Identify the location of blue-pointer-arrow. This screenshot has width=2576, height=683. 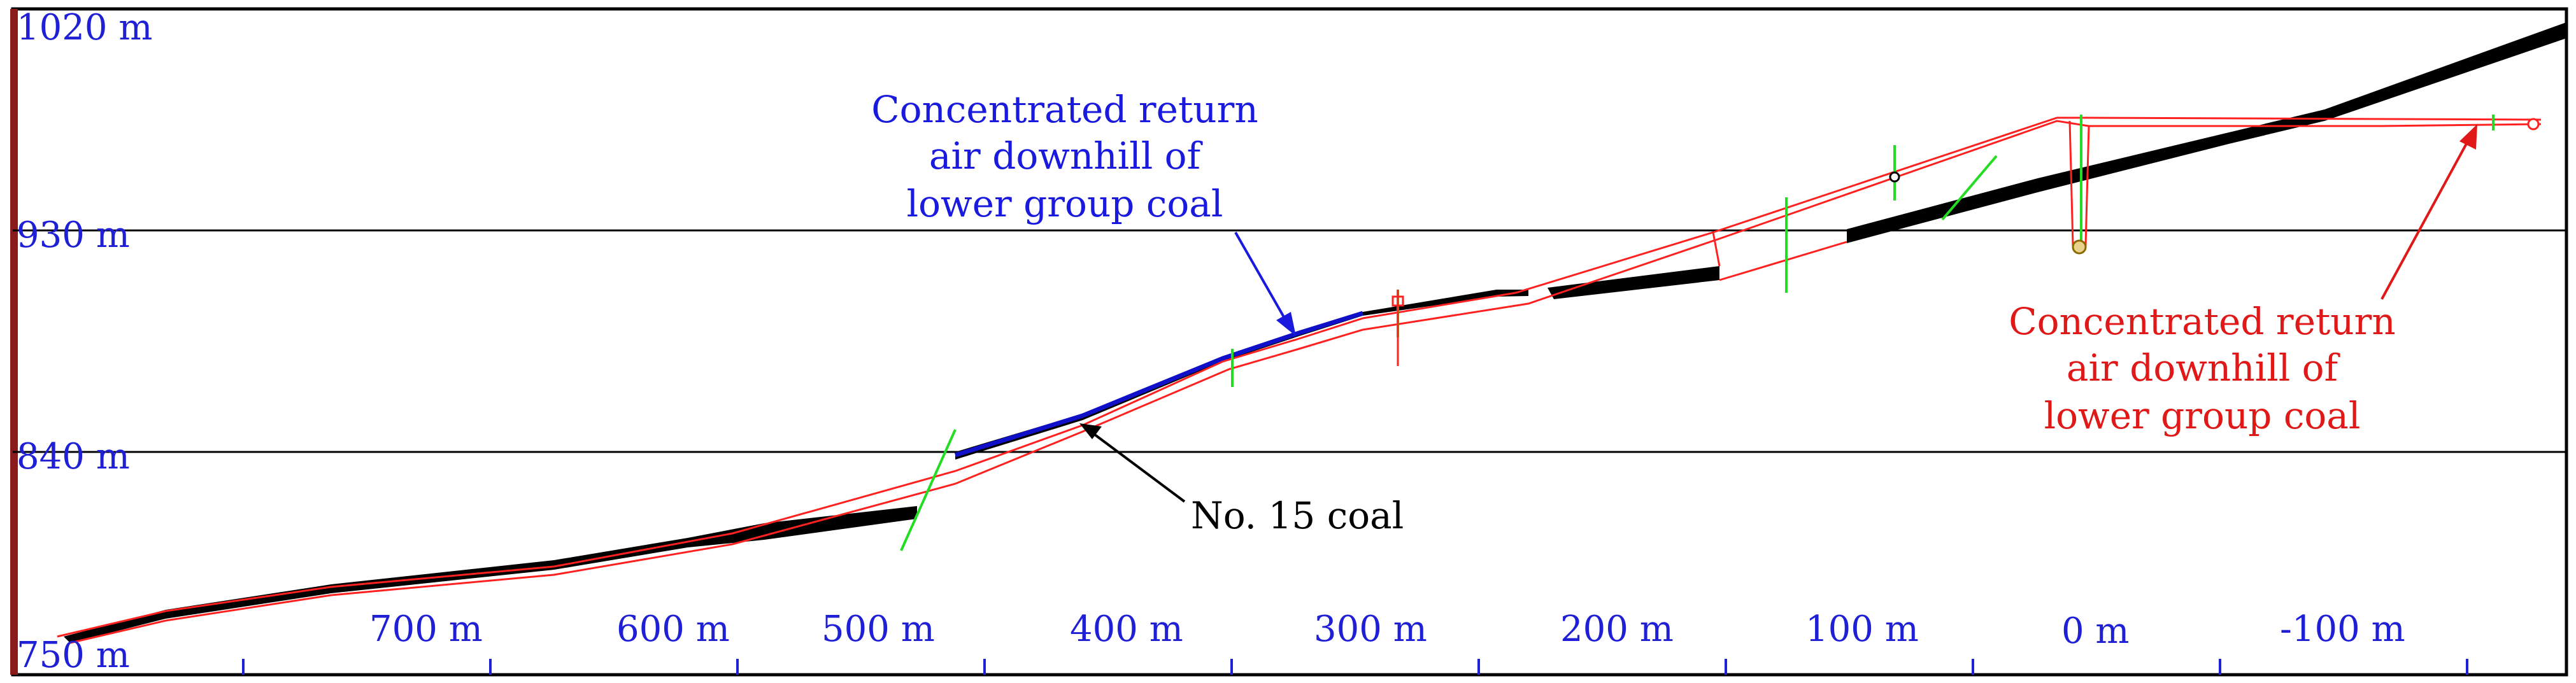
(1286, 324).